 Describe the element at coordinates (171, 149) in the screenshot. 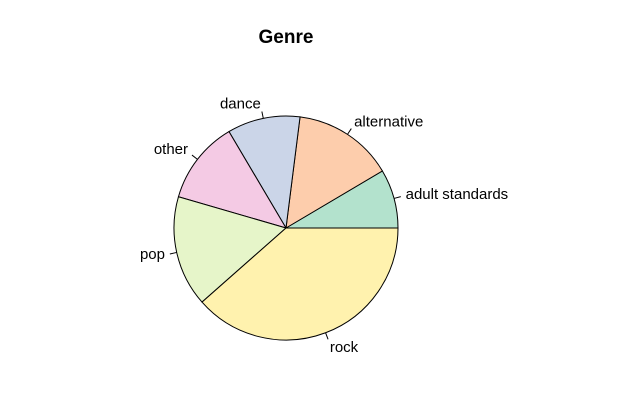

I see `slice-label-other: other` at that location.